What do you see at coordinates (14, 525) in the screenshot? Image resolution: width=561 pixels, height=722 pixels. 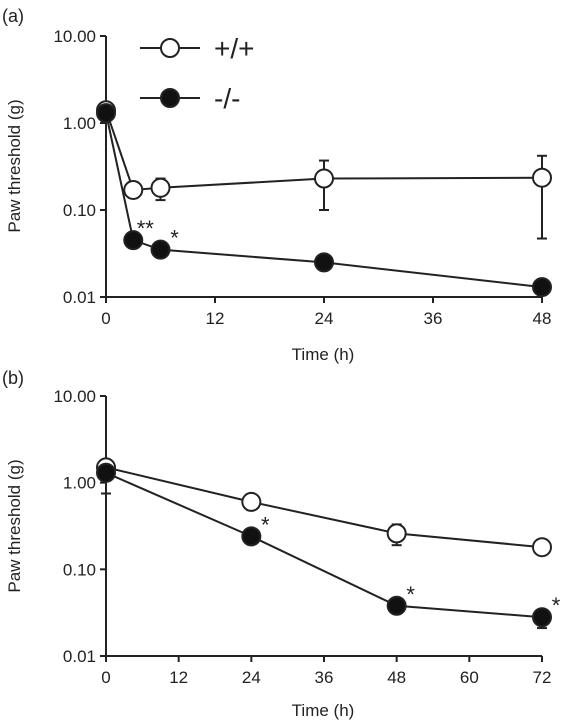 I see `y-axis-label-b: Paw threshold (g)` at bounding box center [14, 525].